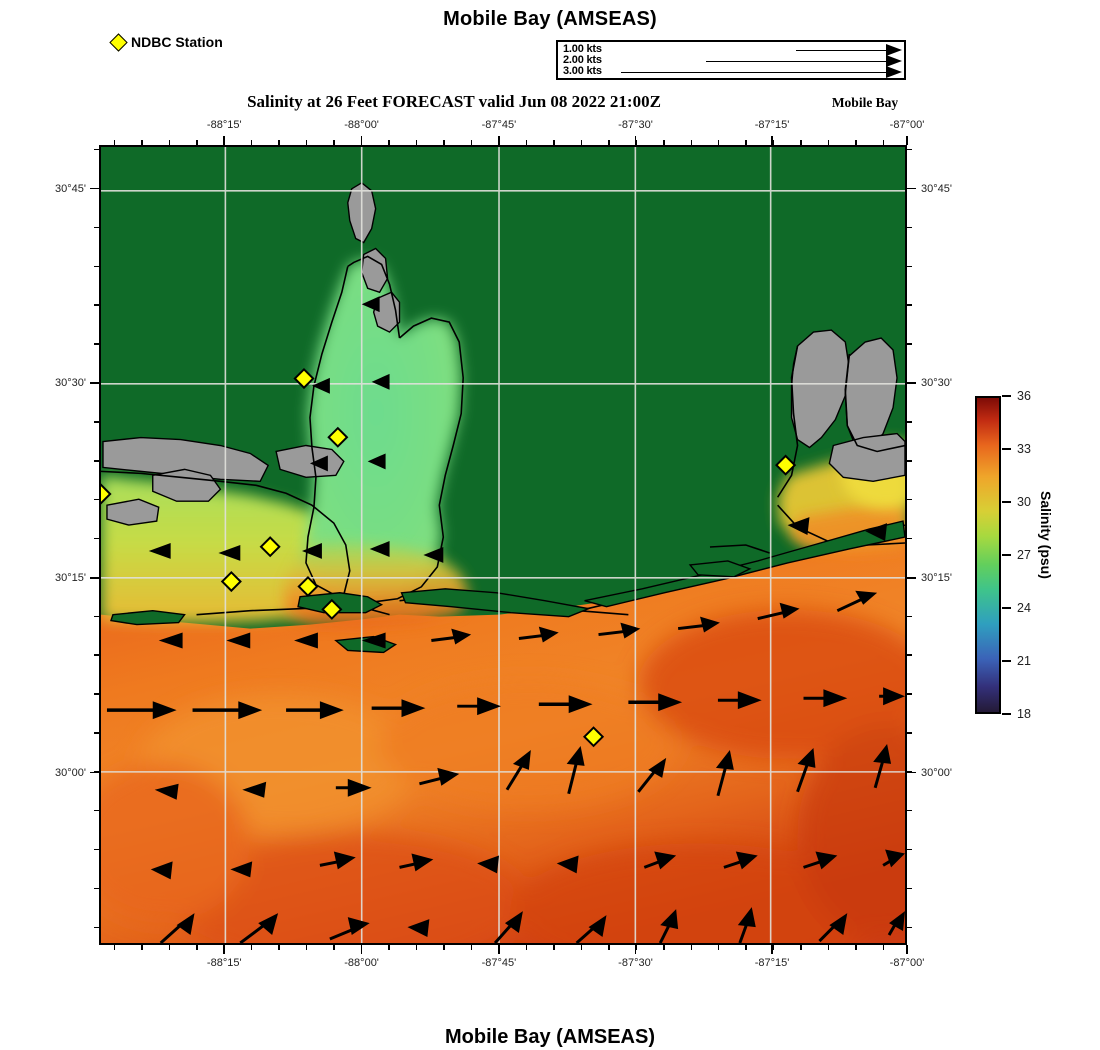  I want to click on footer-title: Mobile Bay (AMSEAS), so click(550, 1037).